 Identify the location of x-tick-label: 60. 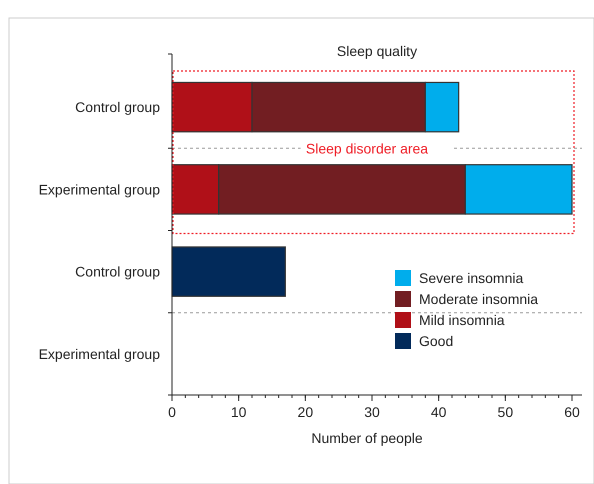
(572, 412).